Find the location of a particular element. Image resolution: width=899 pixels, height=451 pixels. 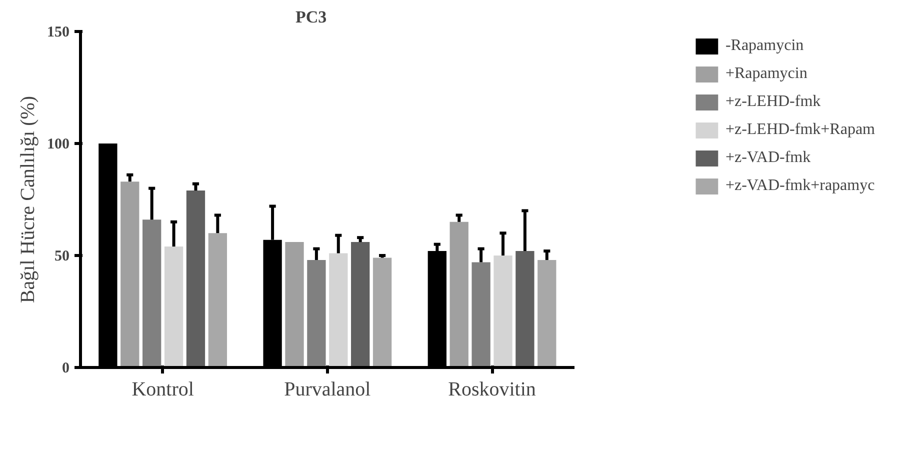

x-tick-label: Kontrol is located at coordinates (163, 389).